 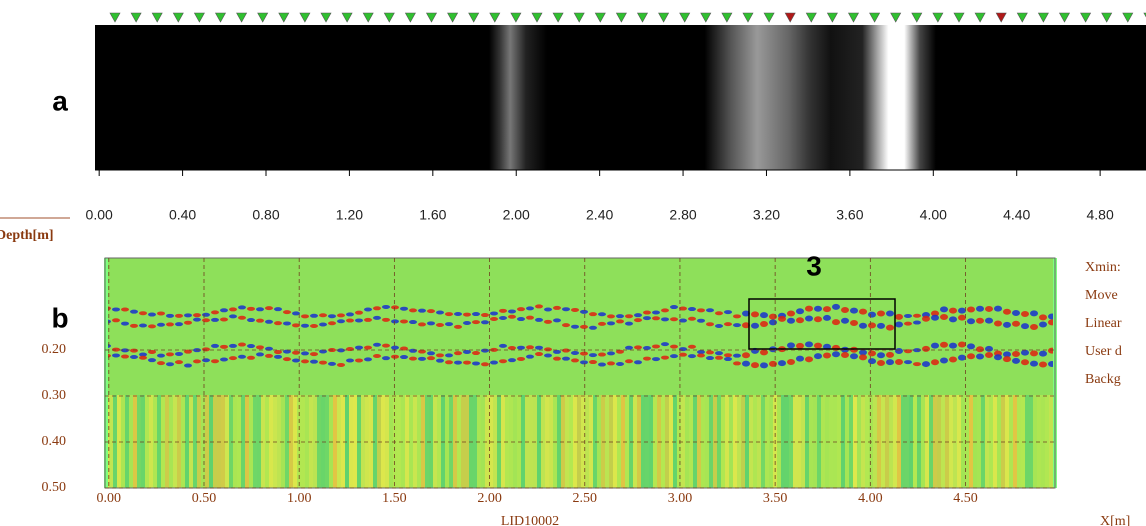 What do you see at coordinates (1115, 520) in the screenshot?
I see `x-axis-title: X[m]` at bounding box center [1115, 520].